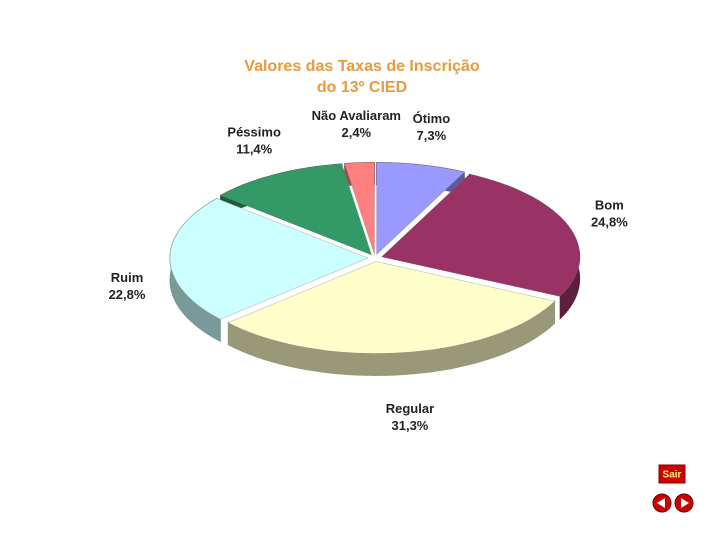 Image resolution: width=720 pixels, height=540 pixels. I want to click on slice-label-value: 7,3%, so click(432, 135).